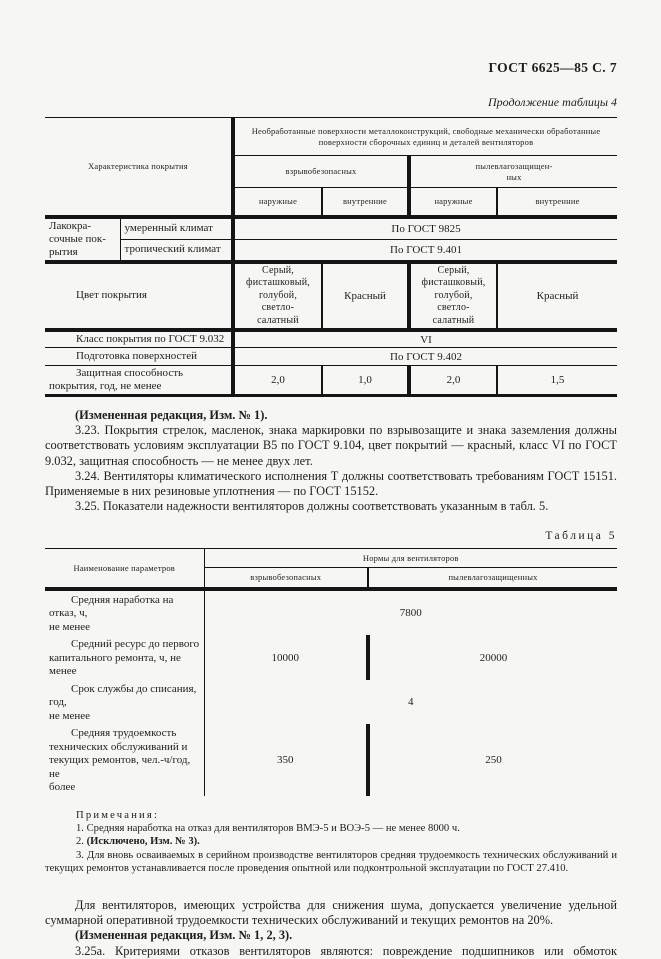 The height and width of the screenshot is (959, 661). I want to click on notes-heading: Примечания:, so click(118, 815).